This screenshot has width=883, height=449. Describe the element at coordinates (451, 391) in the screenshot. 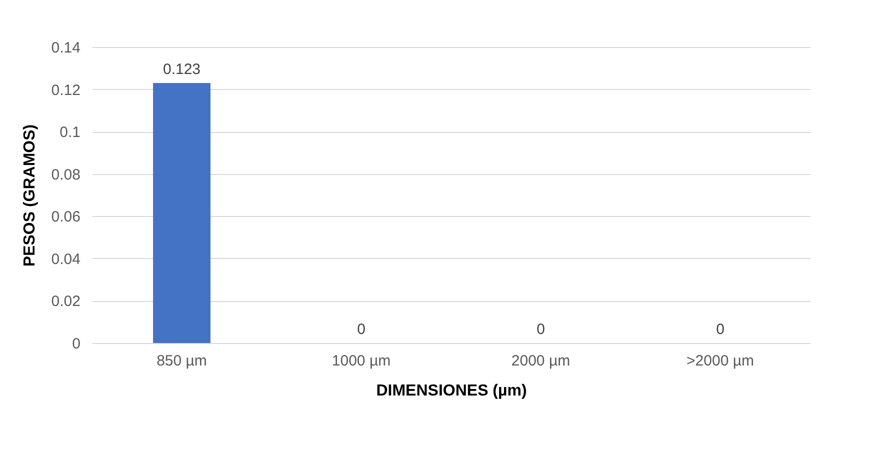

I see `x-axis-title: DIMENSIONES (µm)` at that location.